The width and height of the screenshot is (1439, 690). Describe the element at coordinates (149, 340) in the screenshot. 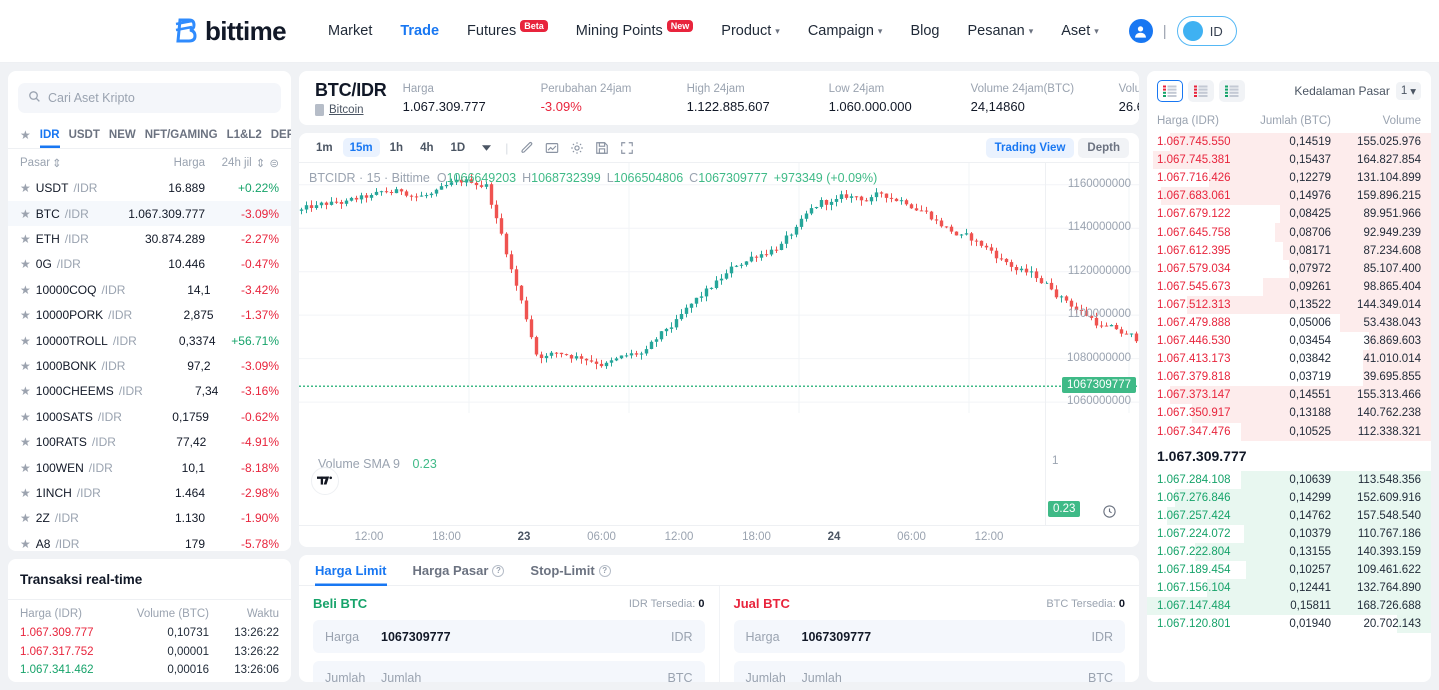

I see `market-row: ★ 10000TROLL/IDR 0,3374 +56.71%` at that location.